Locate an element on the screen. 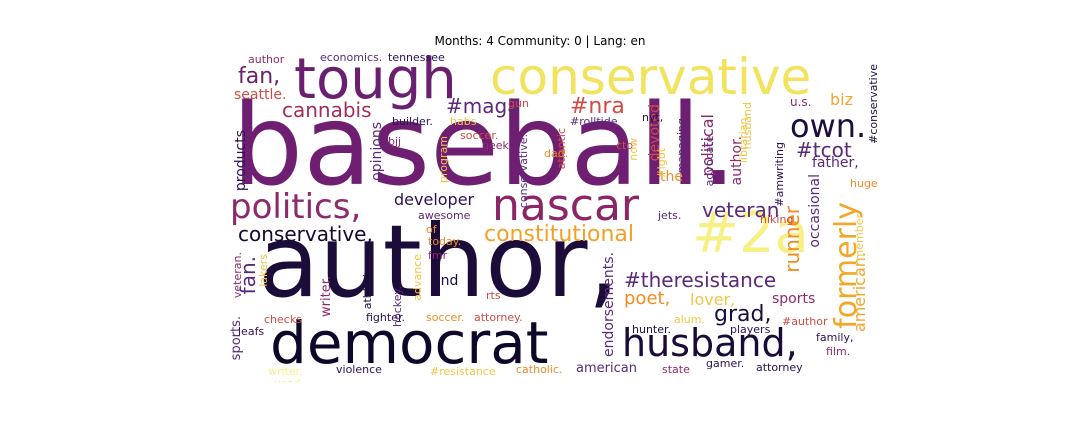 The width and height of the screenshot is (1080, 432). cloud-word: checks is located at coordinates (283, 319).